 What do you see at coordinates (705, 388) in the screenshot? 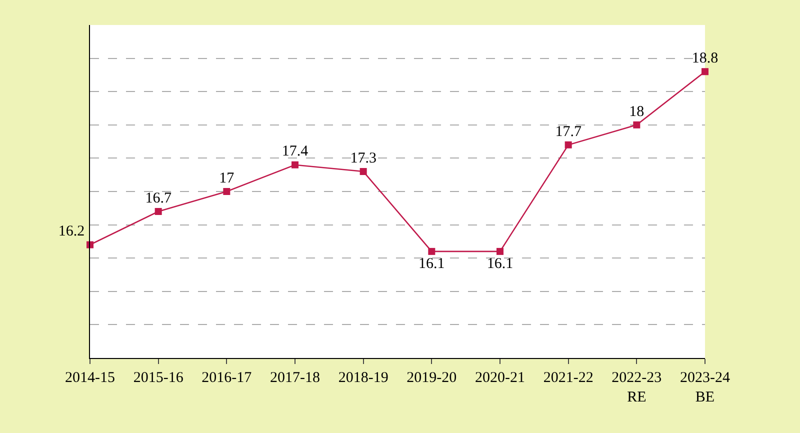
I see `x-tick-label: 2023-24 BE` at bounding box center [705, 388].